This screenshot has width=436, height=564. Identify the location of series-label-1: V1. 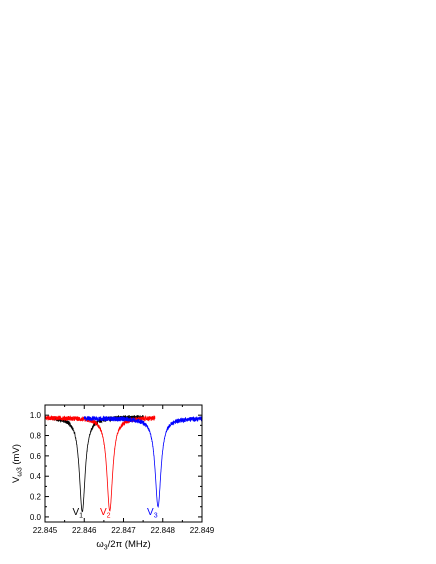
(77, 513).